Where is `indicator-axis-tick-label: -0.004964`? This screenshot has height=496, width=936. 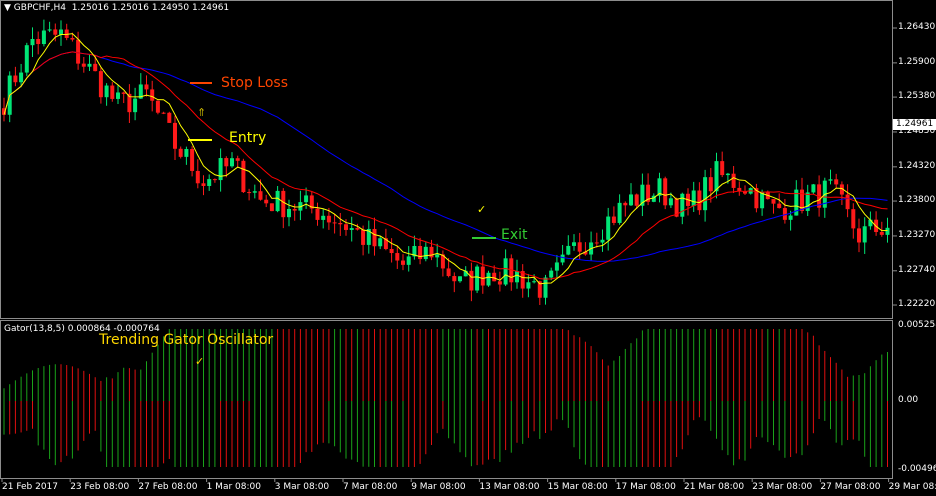 indicator-axis-tick-label: -0.004964 is located at coordinates (917, 469).